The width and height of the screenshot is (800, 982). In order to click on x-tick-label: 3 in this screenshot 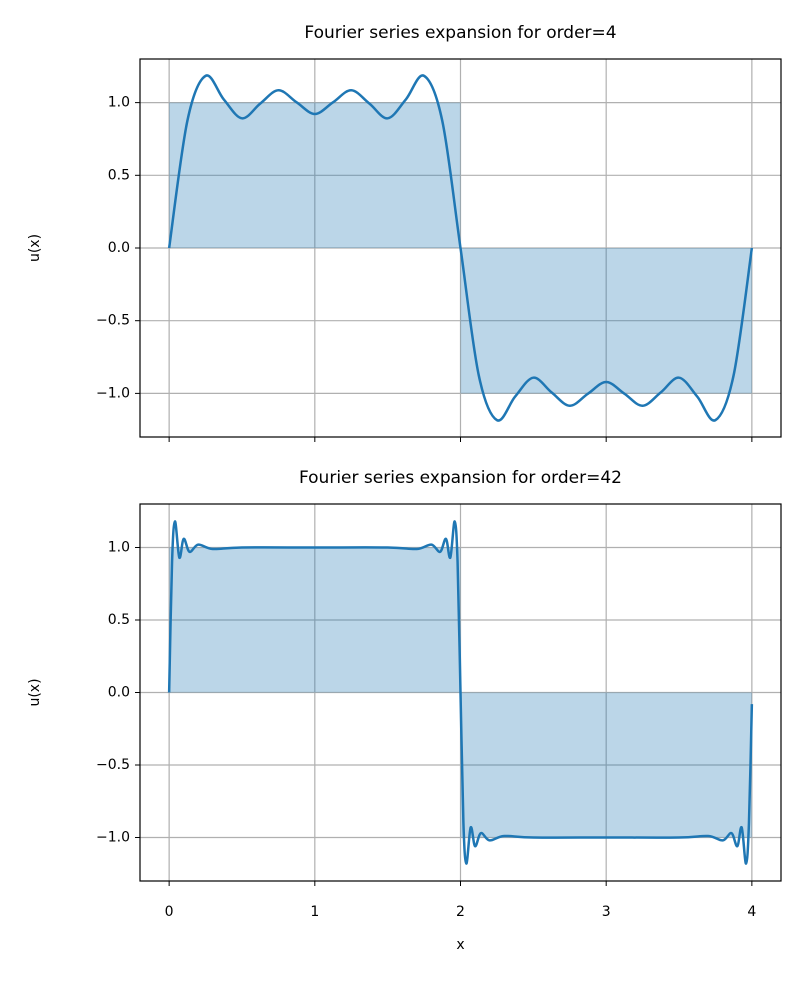, I will do `click(606, 912)`.